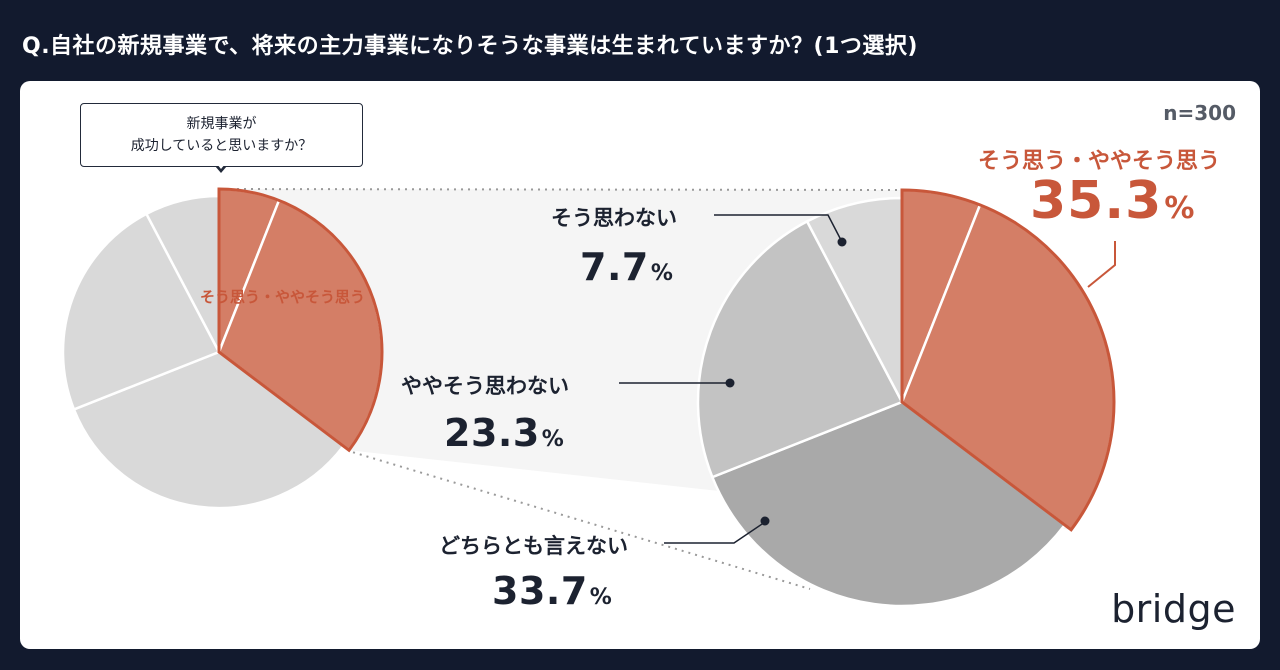 The image size is (1280, 670). I want to click on label-negative: そう思わない, so click(614, 218).